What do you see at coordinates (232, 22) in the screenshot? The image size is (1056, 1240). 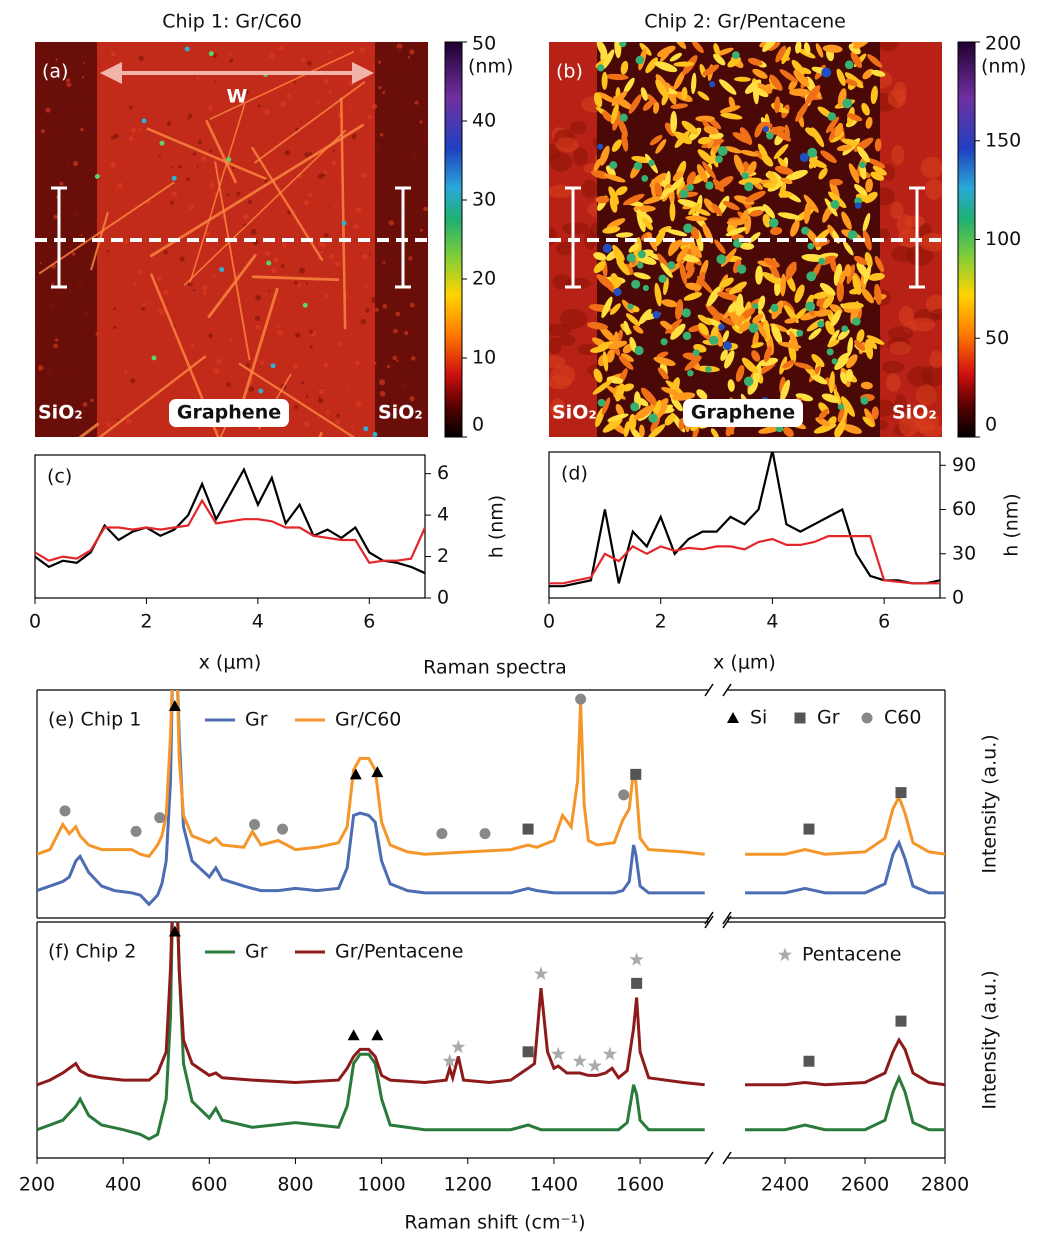 I see `panel-title: Chip 1: Gr/C60` at bounding box center [232, 22].